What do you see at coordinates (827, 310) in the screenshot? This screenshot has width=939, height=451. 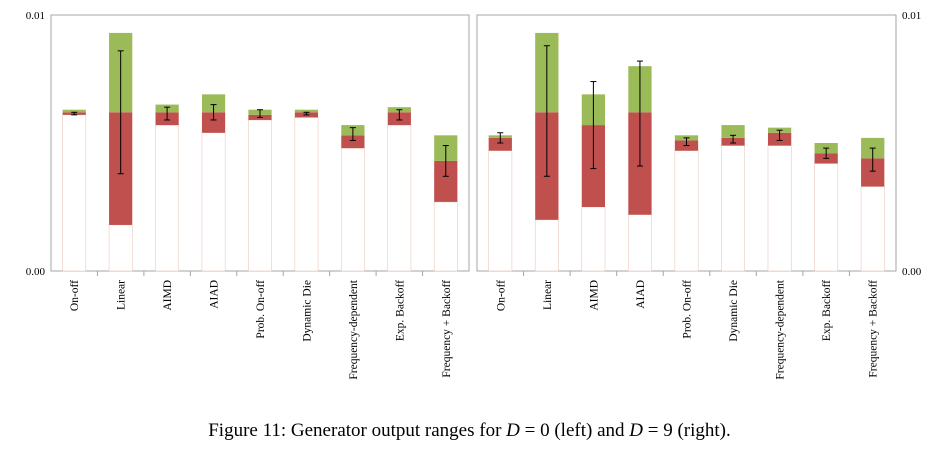 I see `right-category-label: Exp. Backoff` at bounding box center [827, 310].